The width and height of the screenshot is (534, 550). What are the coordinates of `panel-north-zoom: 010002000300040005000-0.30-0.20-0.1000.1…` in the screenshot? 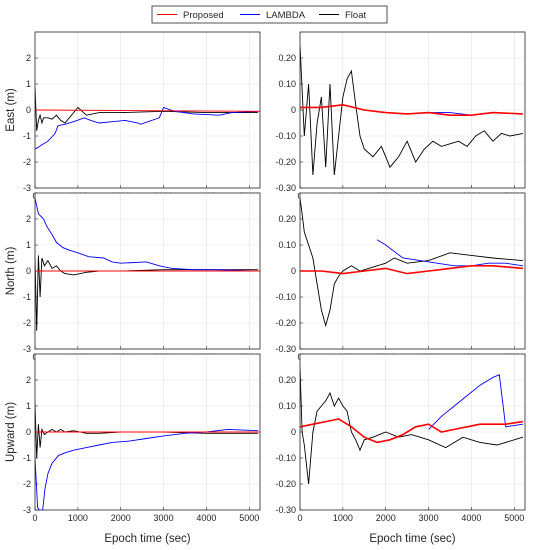 It's located at (400, 277).